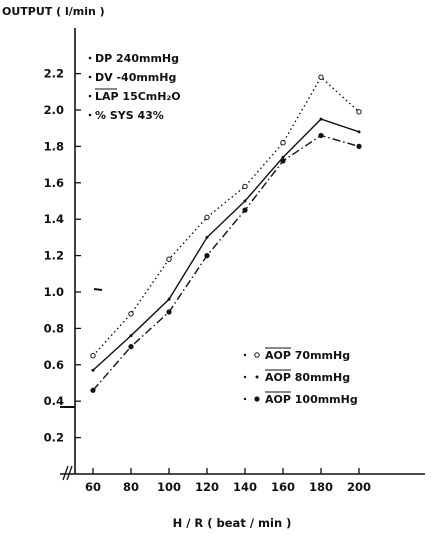 The width and height of the screenshot is (440, 539). Describe the element at coordinates (54, 219) in the screenshot. I see `y-tick-label: 1.4` at that location.